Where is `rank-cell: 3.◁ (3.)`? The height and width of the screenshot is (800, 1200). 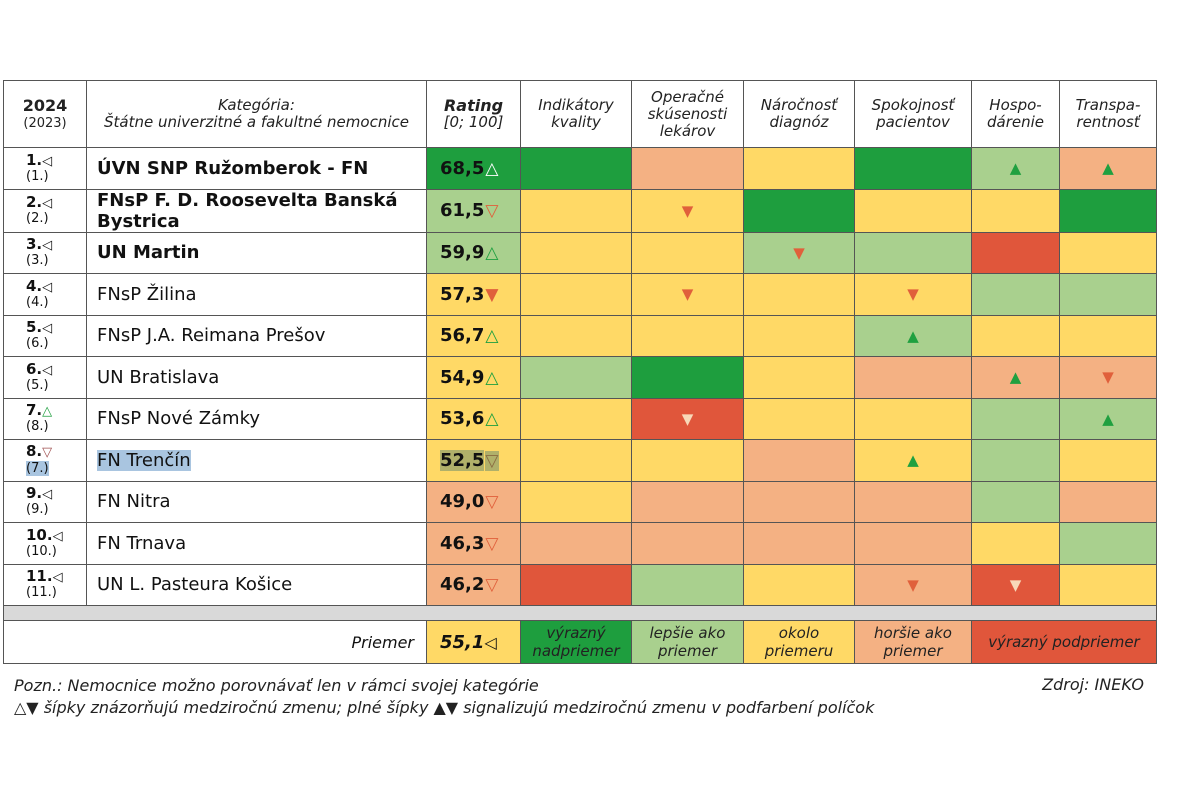
rank-cell: 3.◁ (3.) is located at coordinates (45, 252).